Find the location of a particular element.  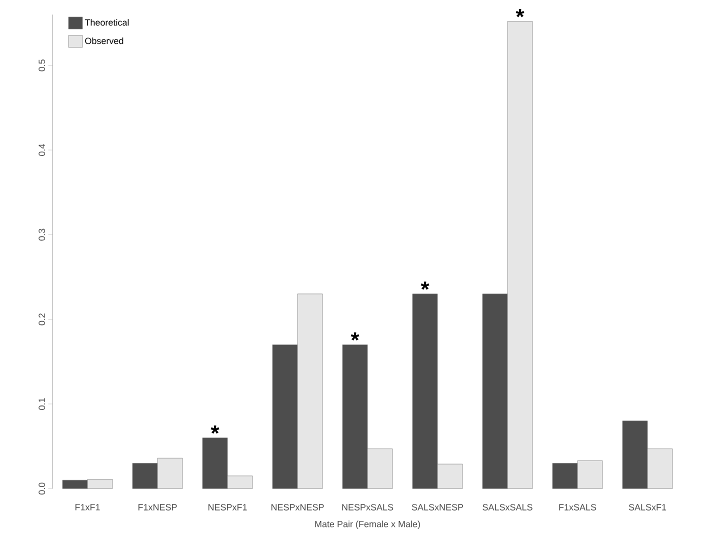

y-tick-label: 0.5 is located at coordinates (42, 66).